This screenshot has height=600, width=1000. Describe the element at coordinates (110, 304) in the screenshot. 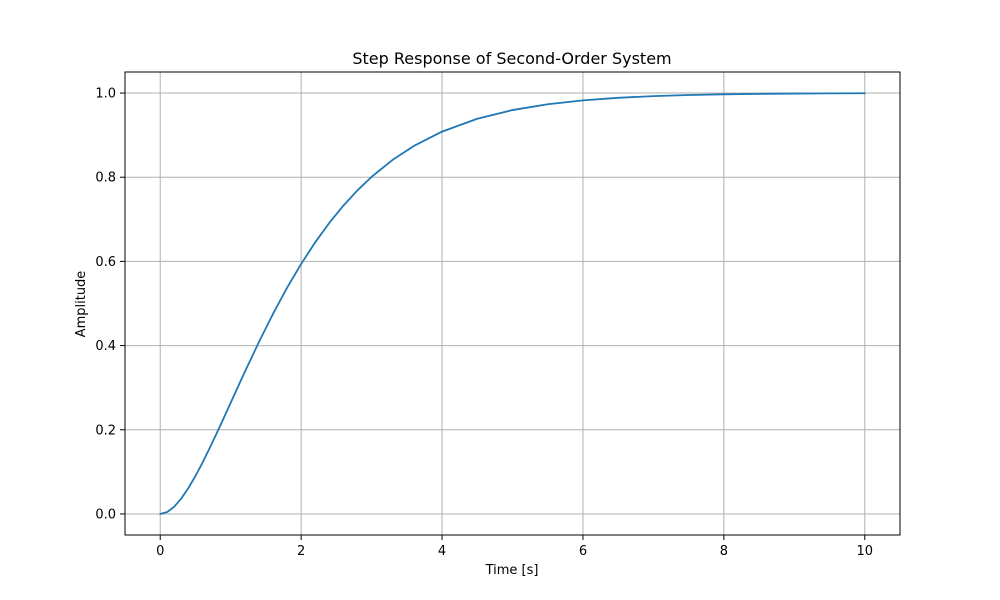

I see `y-axis: 0.0 0.2 0.4 0.6 0.8 1.0` at that location.